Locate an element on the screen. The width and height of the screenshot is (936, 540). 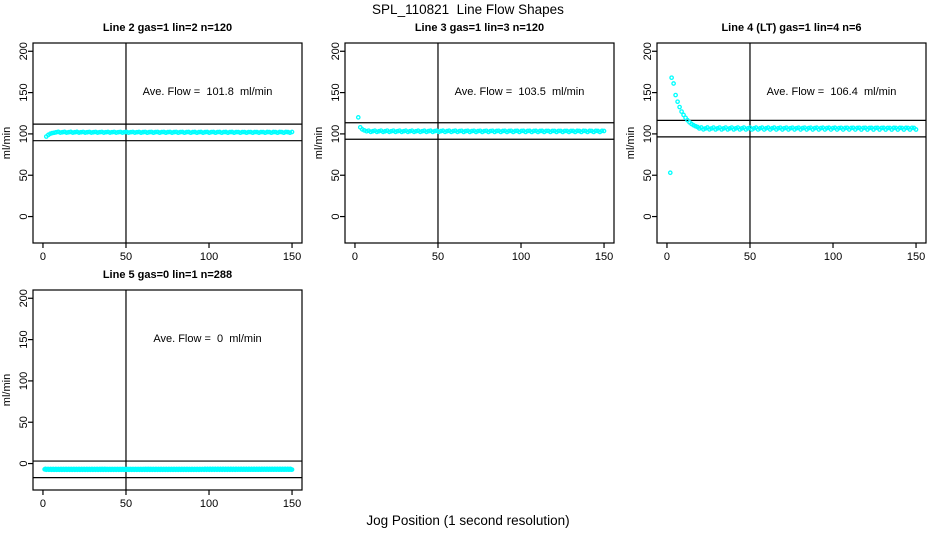
plot-canvas-line-3: 0 50 100 150 0 50 100 150 200 is located at coordinates (472, 152).